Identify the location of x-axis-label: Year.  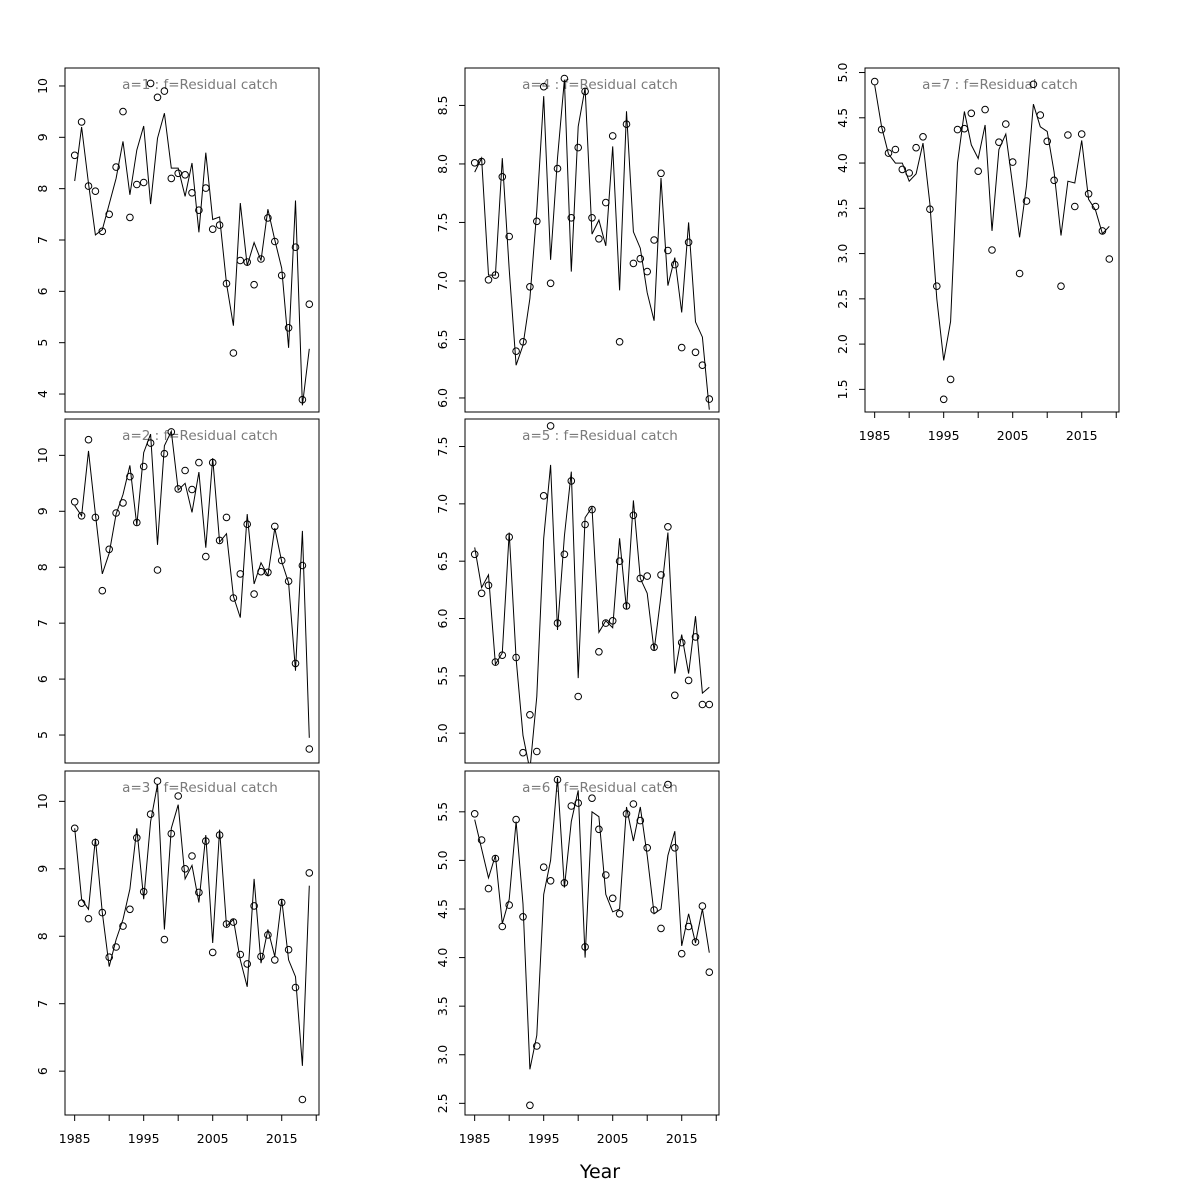
(599, 1172).